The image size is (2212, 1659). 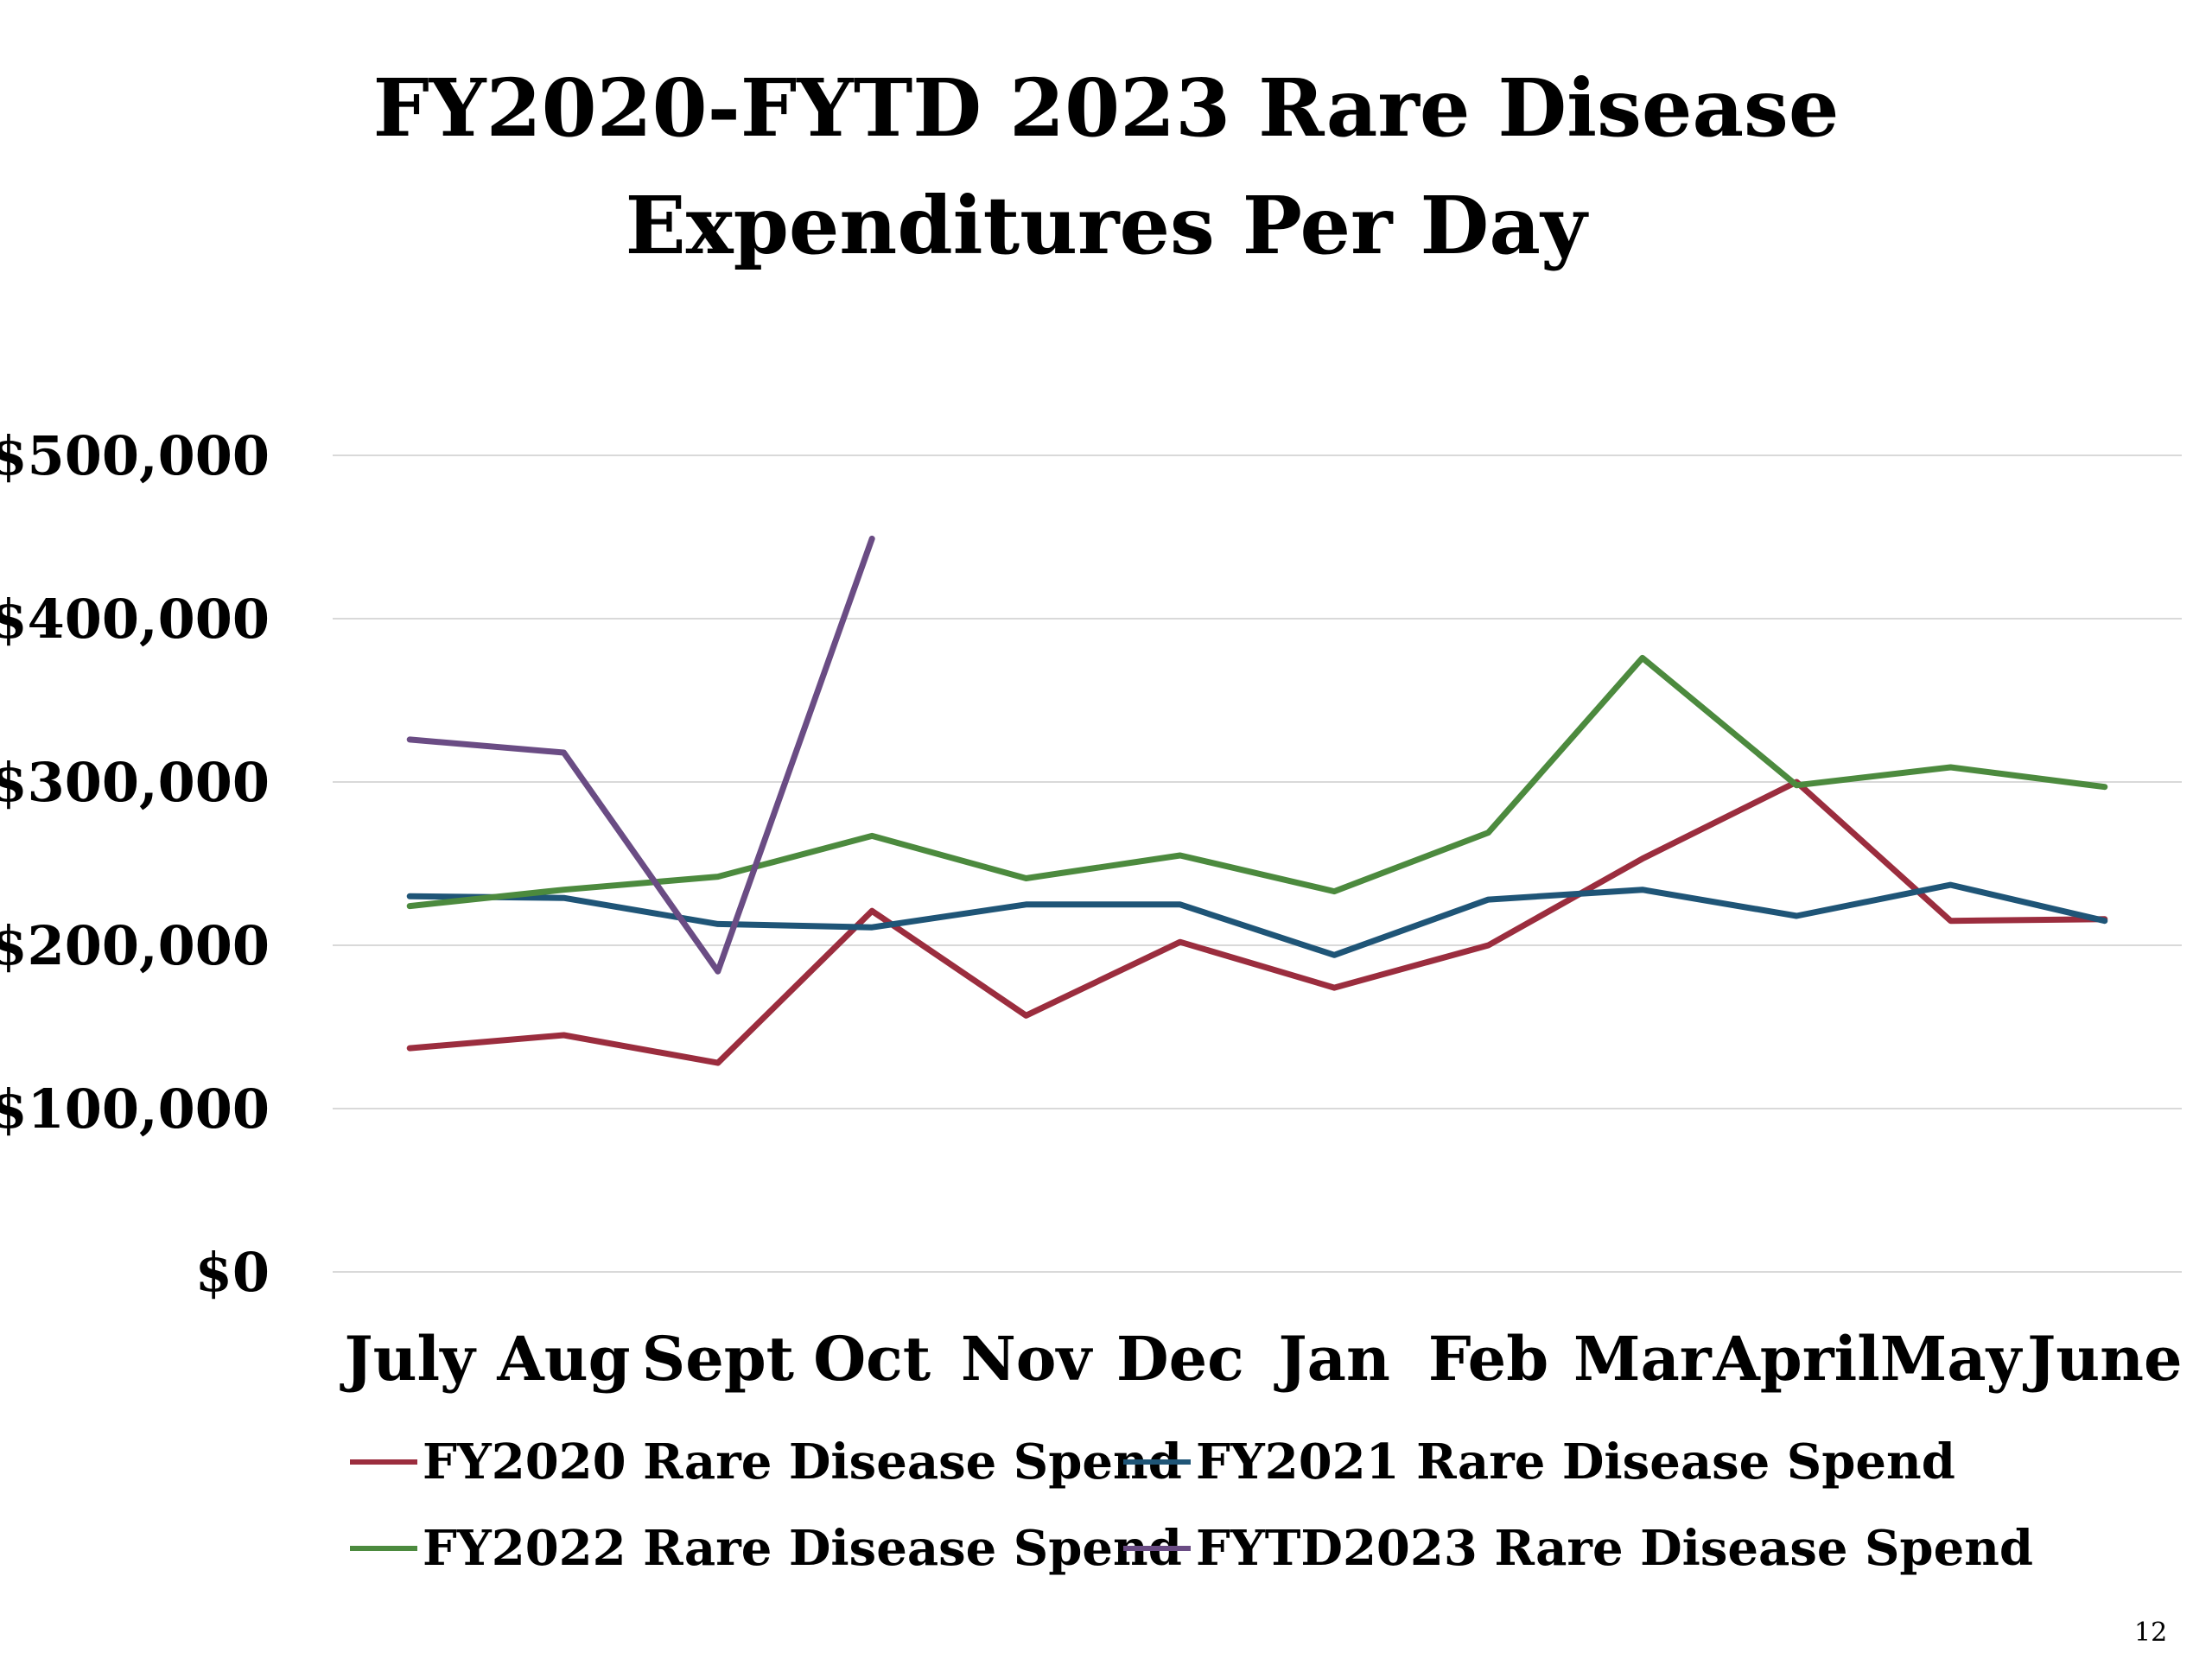 I want to click on x-tick-label: Oct, so click(x=872, y=1359).